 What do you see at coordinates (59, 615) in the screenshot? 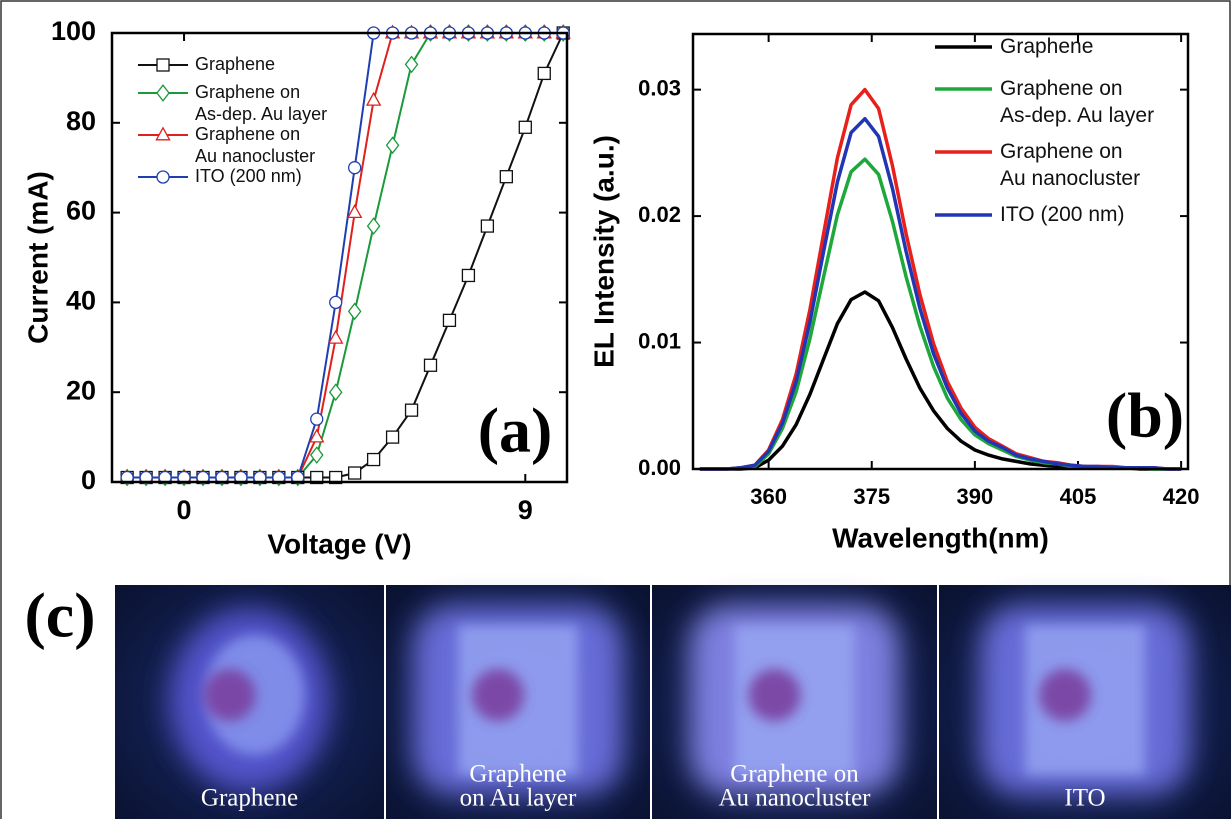
I see `panel-label: (c)` at bounding box center [59, 615].